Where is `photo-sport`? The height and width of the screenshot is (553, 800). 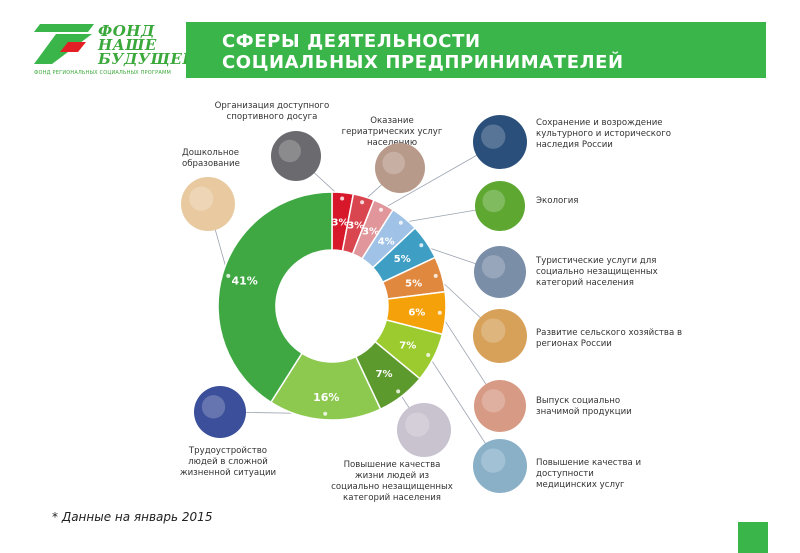
photo-sport is located at coordinates (296, 156).